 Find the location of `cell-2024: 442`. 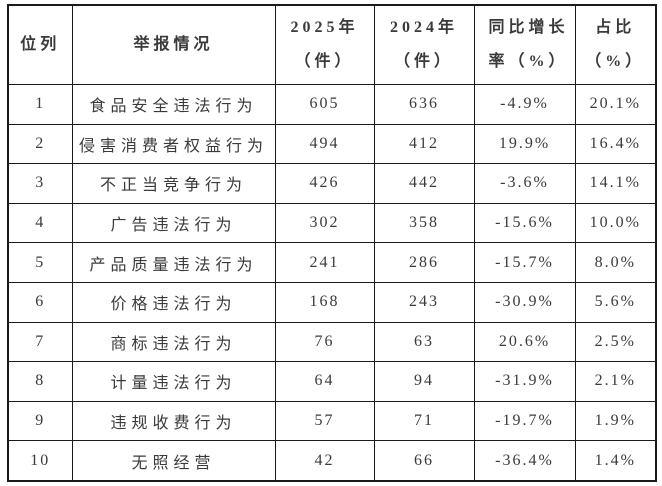

cell-2024: 442 is located at coordinates (424, 183).